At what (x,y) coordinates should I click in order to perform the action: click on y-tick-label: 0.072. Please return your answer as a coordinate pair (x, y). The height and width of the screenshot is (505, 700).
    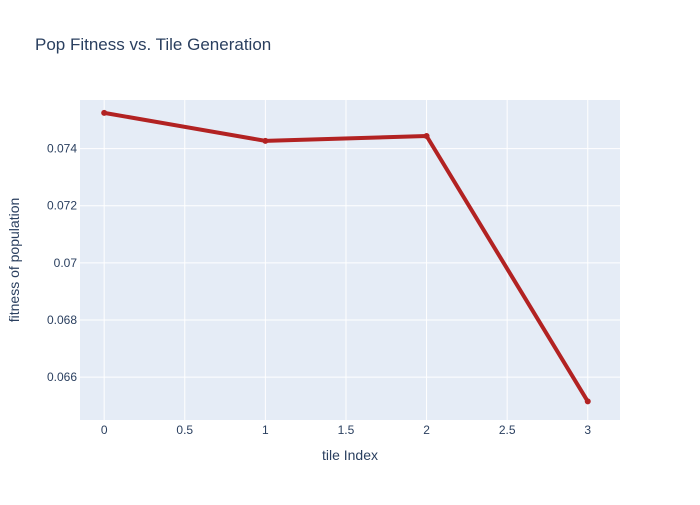
    Looking at the image, I should click on (62, 206).